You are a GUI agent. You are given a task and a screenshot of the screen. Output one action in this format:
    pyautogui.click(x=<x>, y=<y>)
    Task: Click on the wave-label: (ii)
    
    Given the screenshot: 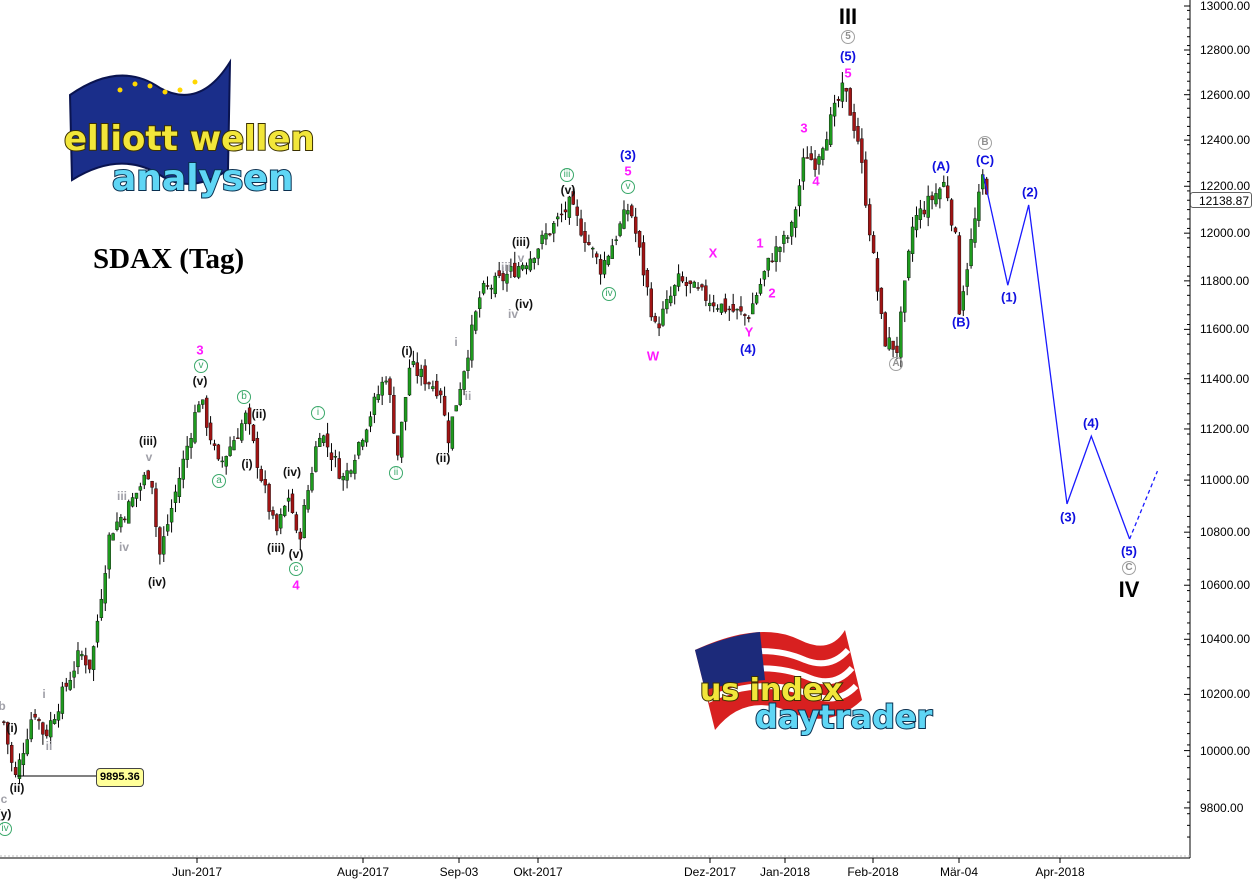 What is the action you would take?
    pyautogui.click(x=17, y=788)
    